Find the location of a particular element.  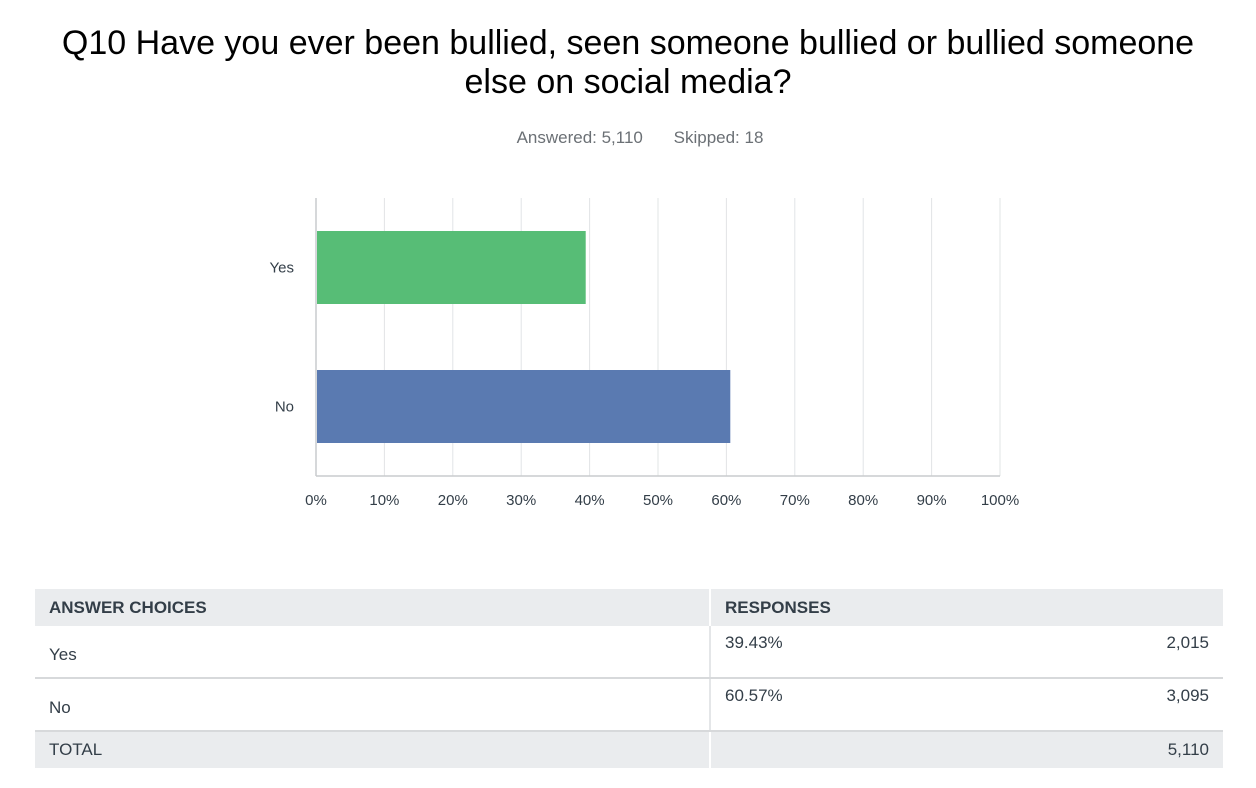

bar-yes is located at coordinates (451, 267).